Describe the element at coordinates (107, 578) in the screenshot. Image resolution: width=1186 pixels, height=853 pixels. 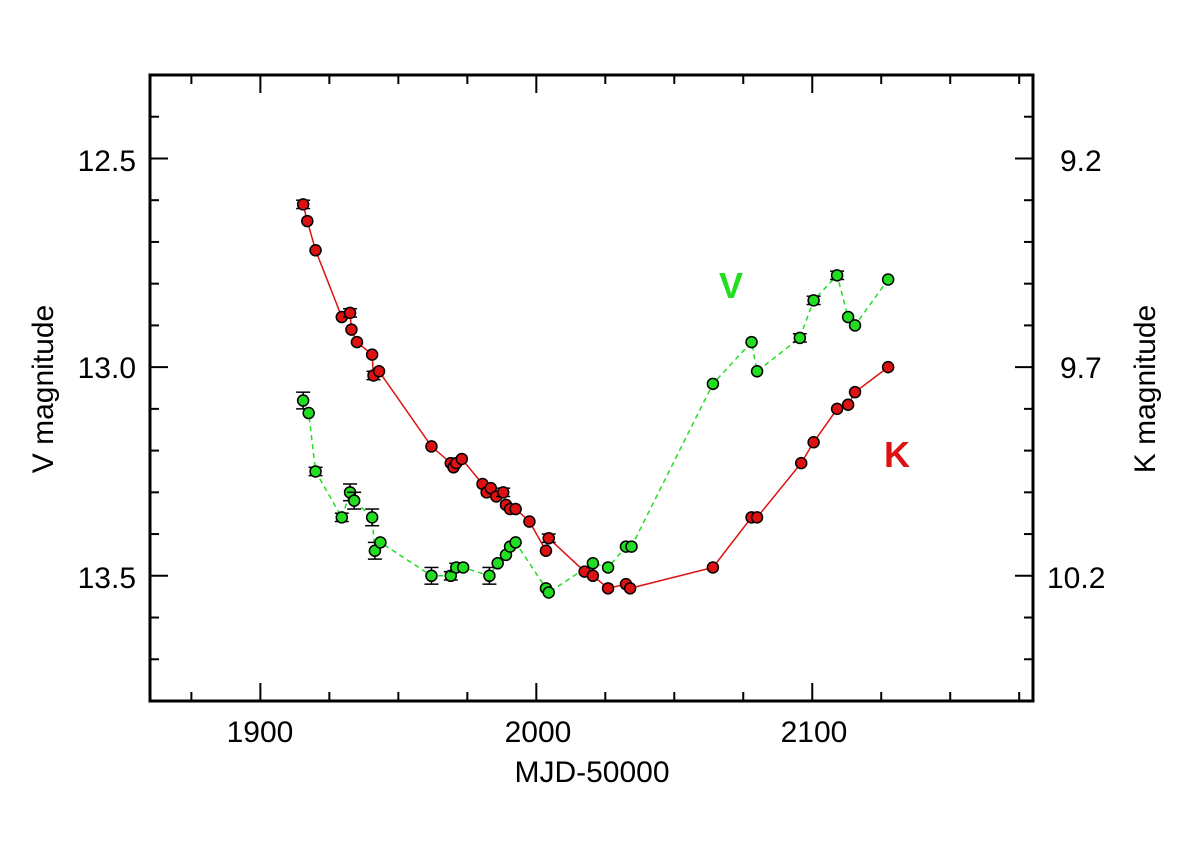
I see `y-left-tick-label-13-5: 13.5` at that location.